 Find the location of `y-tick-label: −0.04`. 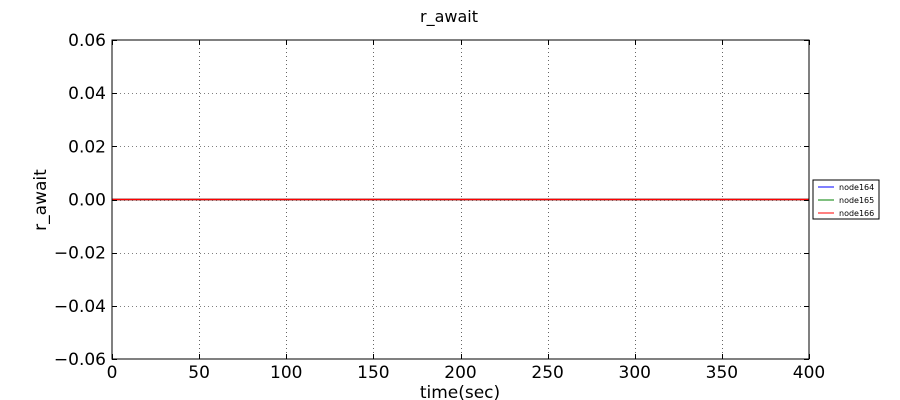

y-tick-label: −0.04 is located at coordinates (80, 307).